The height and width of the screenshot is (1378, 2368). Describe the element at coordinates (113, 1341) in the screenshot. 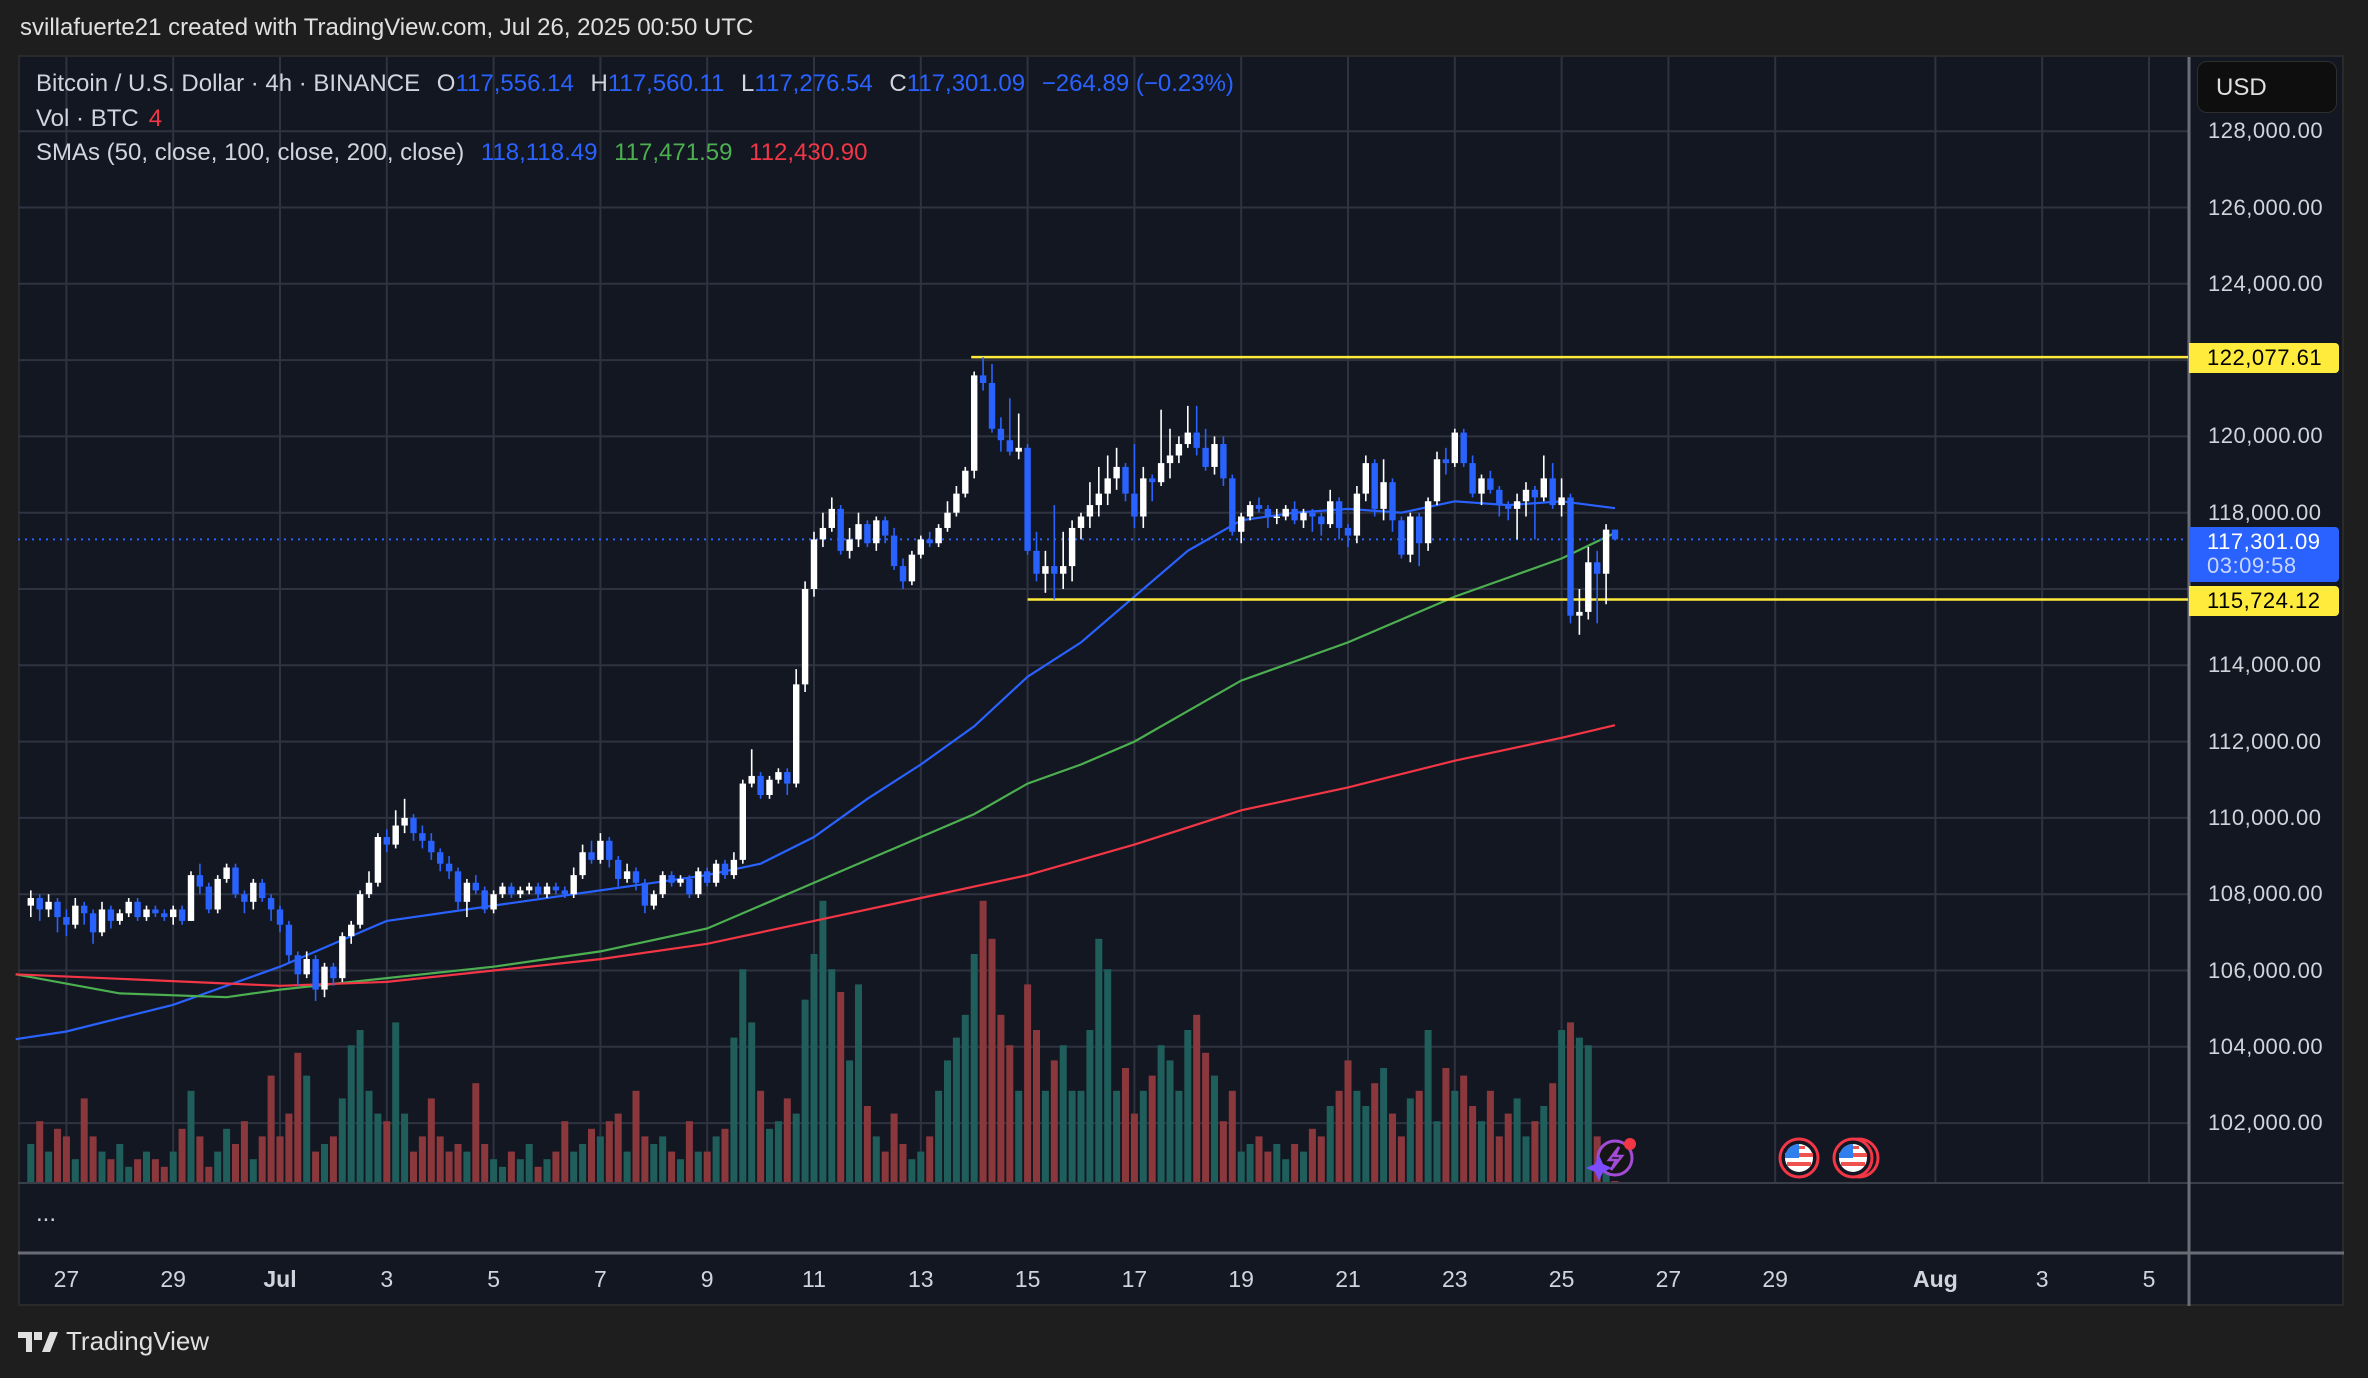

I see `tradingview-logo: TradingView` at that location.